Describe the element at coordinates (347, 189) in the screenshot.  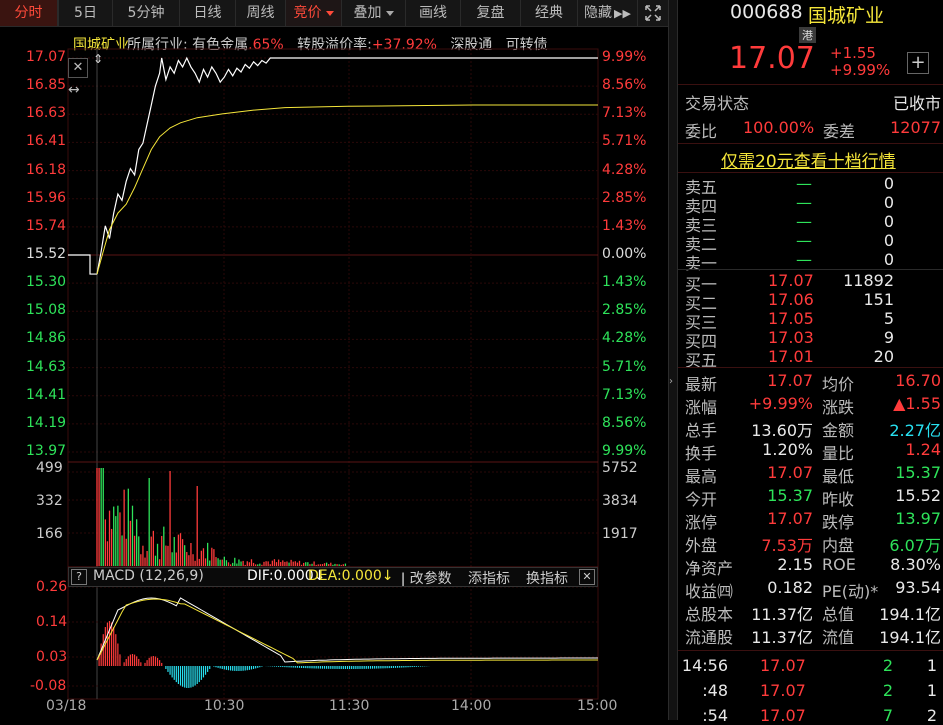
I see `avg-price-line` at that location.